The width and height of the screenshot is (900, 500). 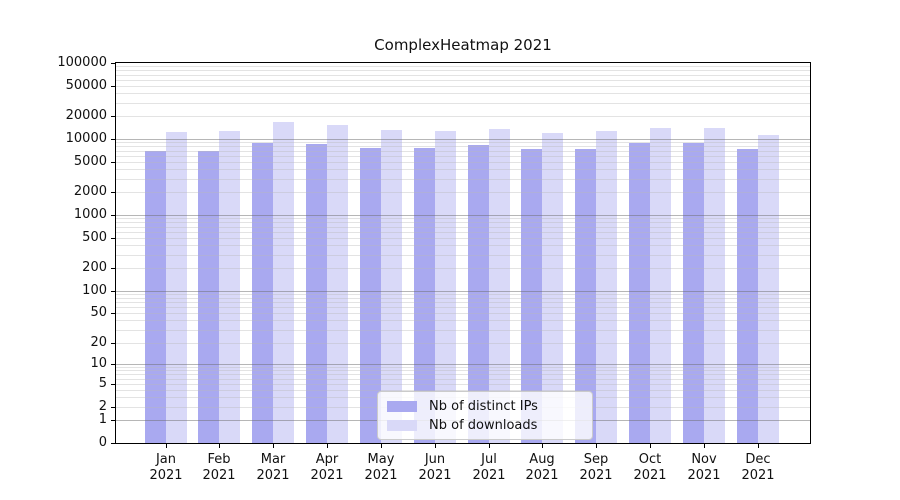 What do you see at coordinates (86, 138) in the screenshot?
I see `y-tick-label: 10000` at bounding box center [86, 138].